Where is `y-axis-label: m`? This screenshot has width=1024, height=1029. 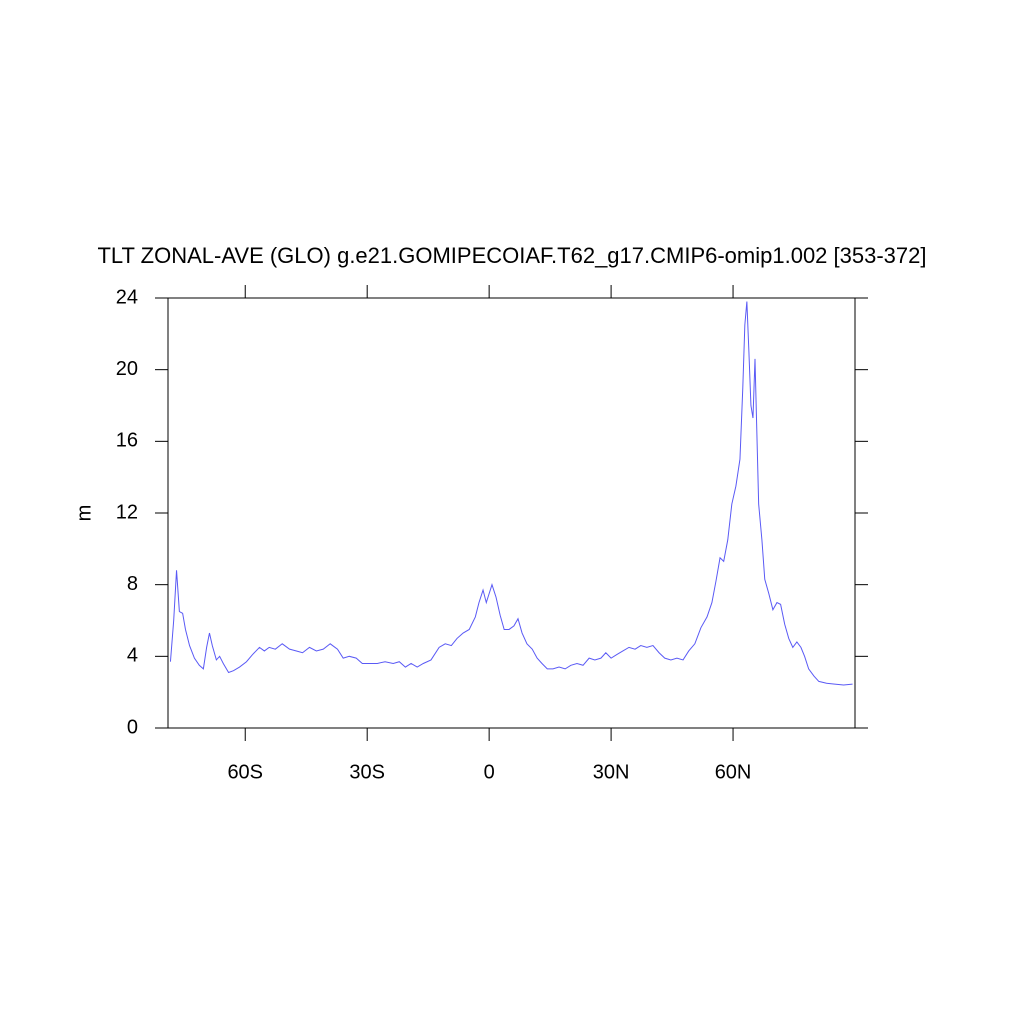
y-axis-label: m is located at coordinates (84, 513).